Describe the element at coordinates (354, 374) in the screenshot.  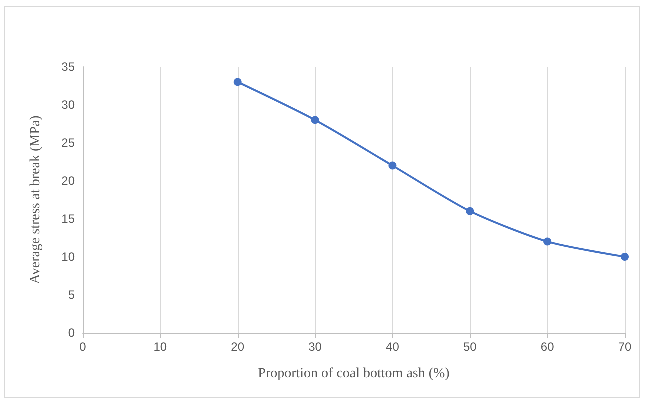
I see `x-axis-title: Proportion of coal bottom ash (%)` at that location.